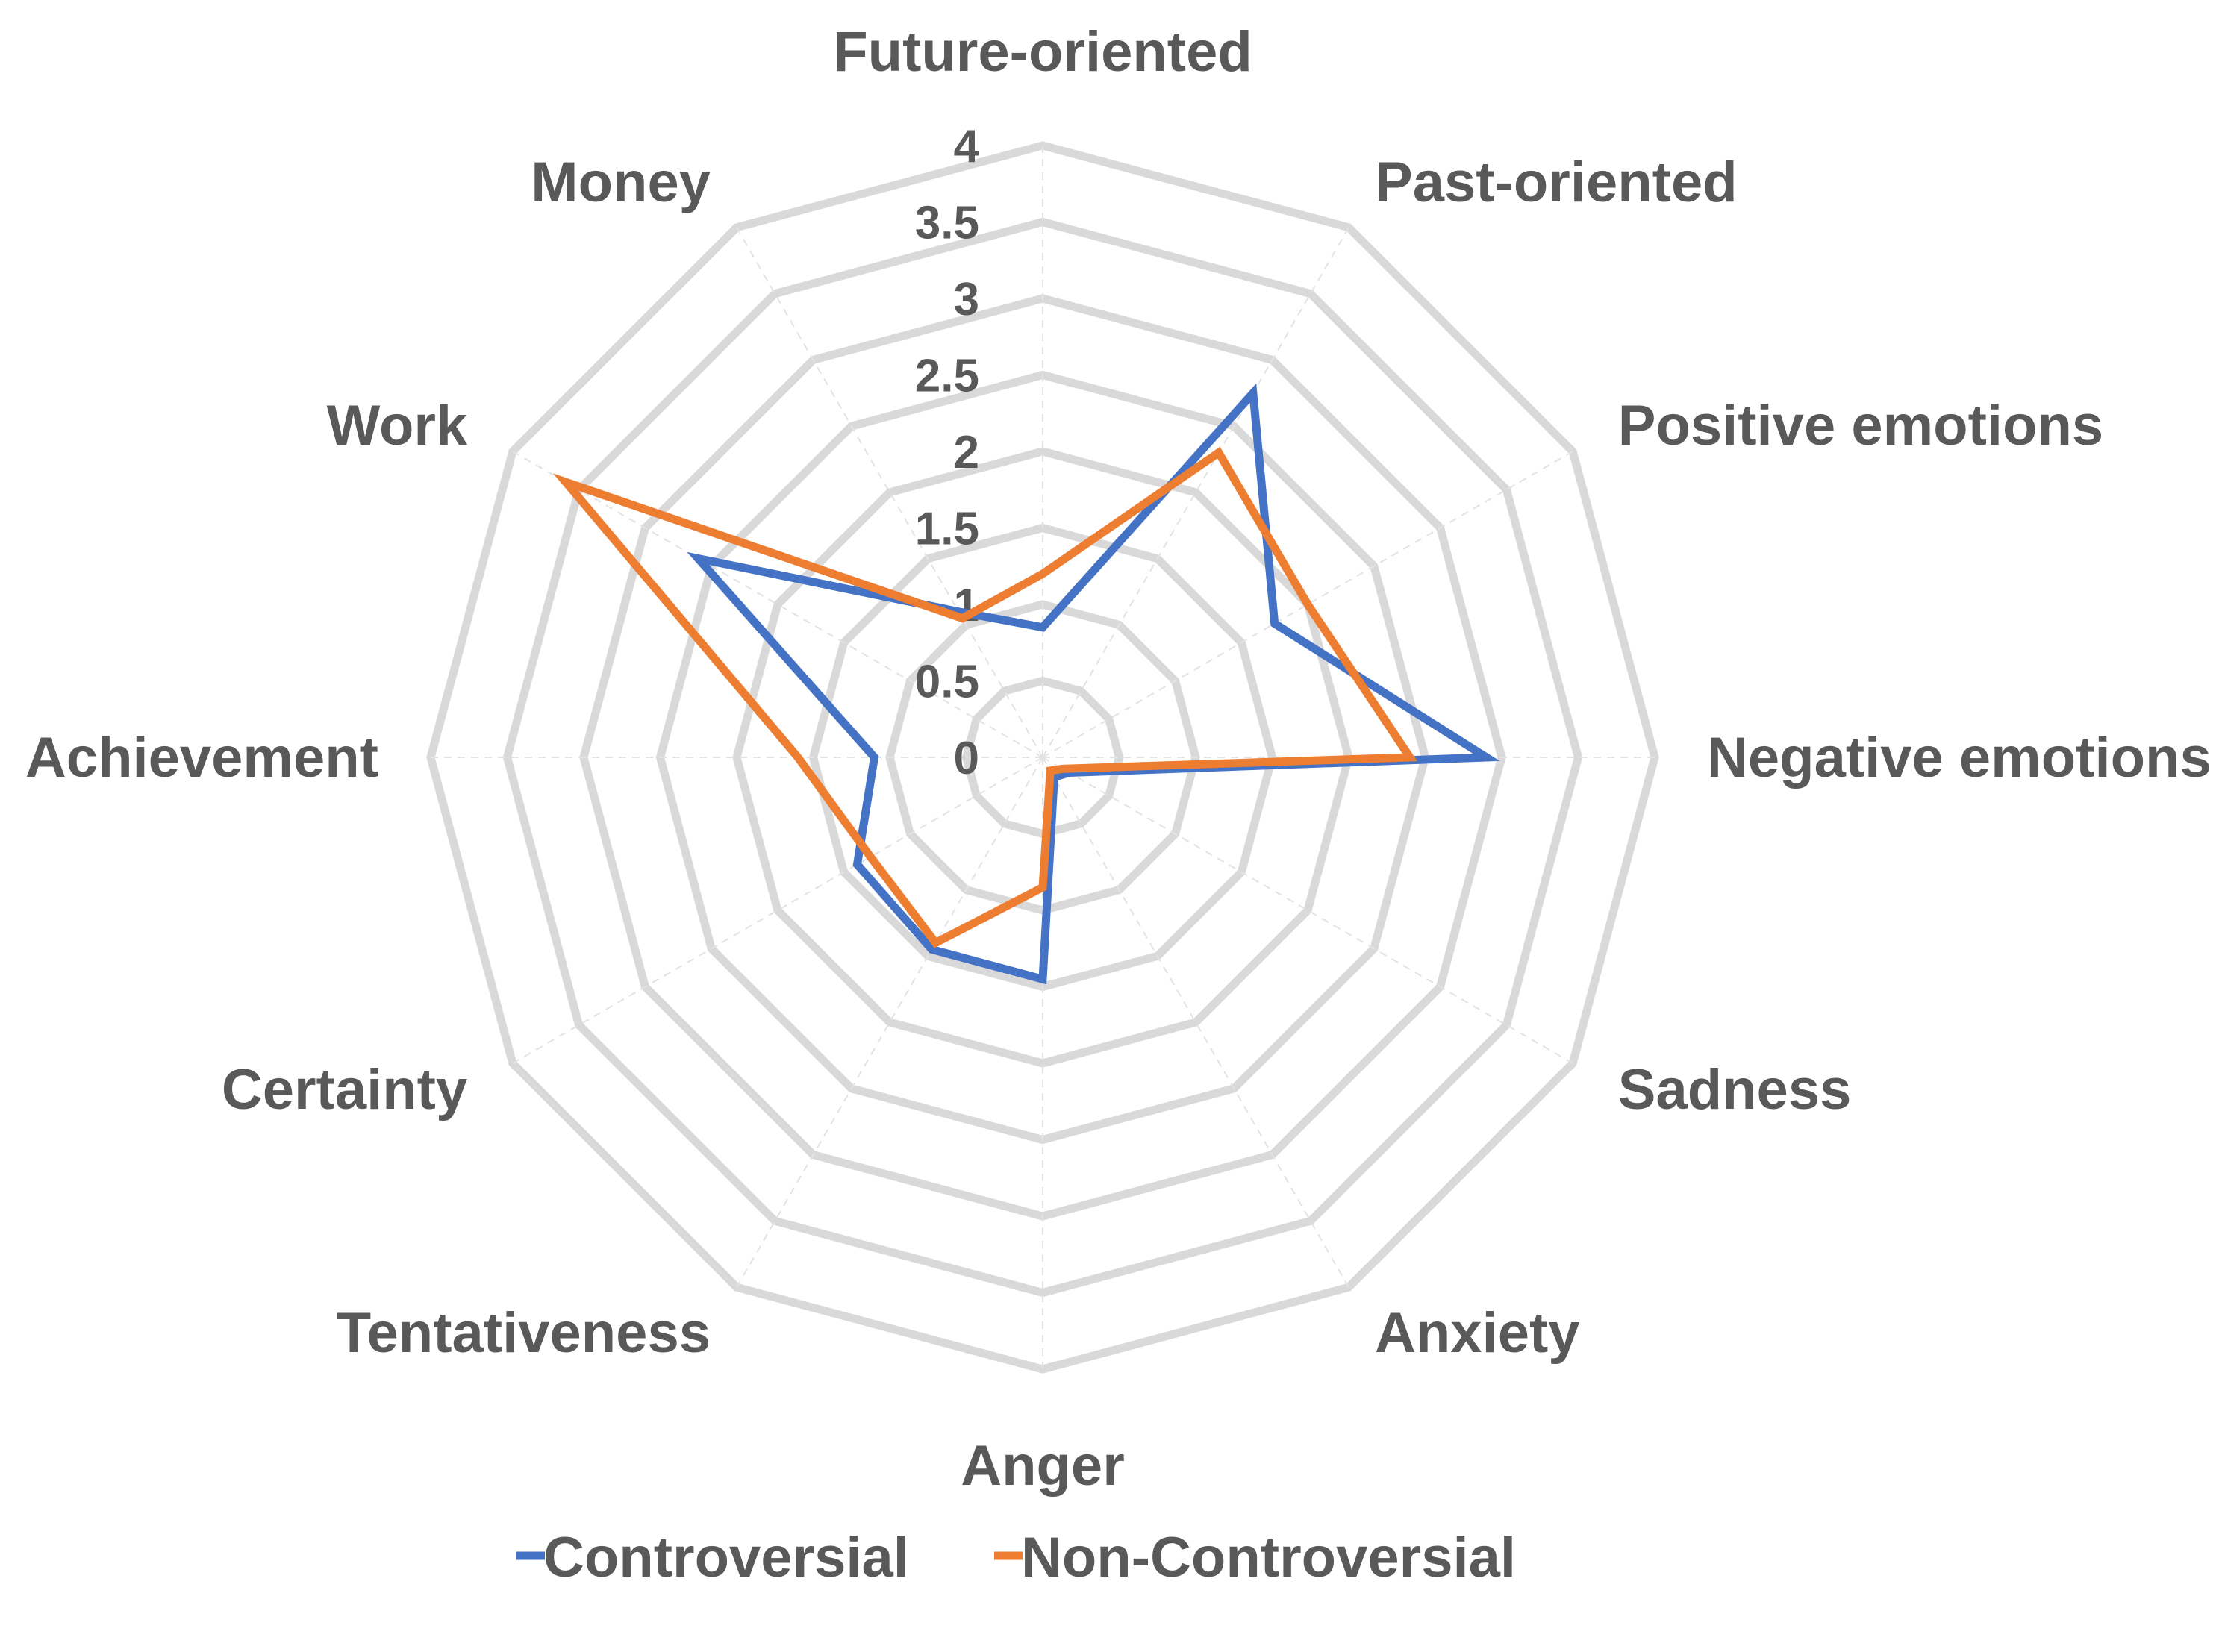  I want to click on tick-label: 2, so click(966, 452).